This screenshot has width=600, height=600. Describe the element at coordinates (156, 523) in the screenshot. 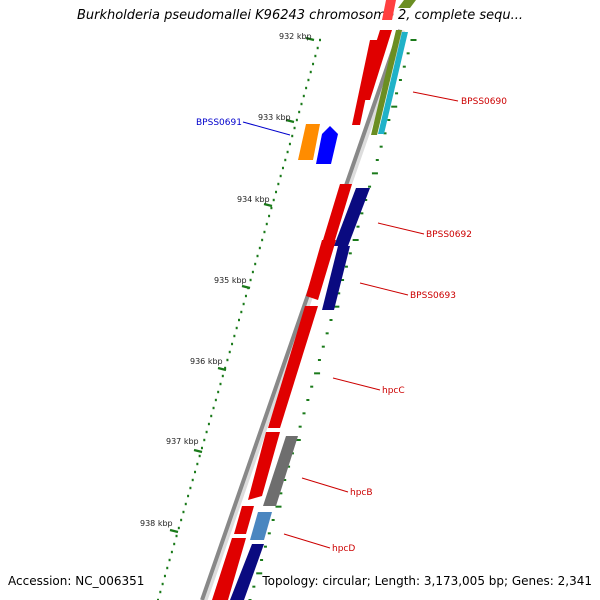

I see `ruler-label: 938 kbp` at that location.